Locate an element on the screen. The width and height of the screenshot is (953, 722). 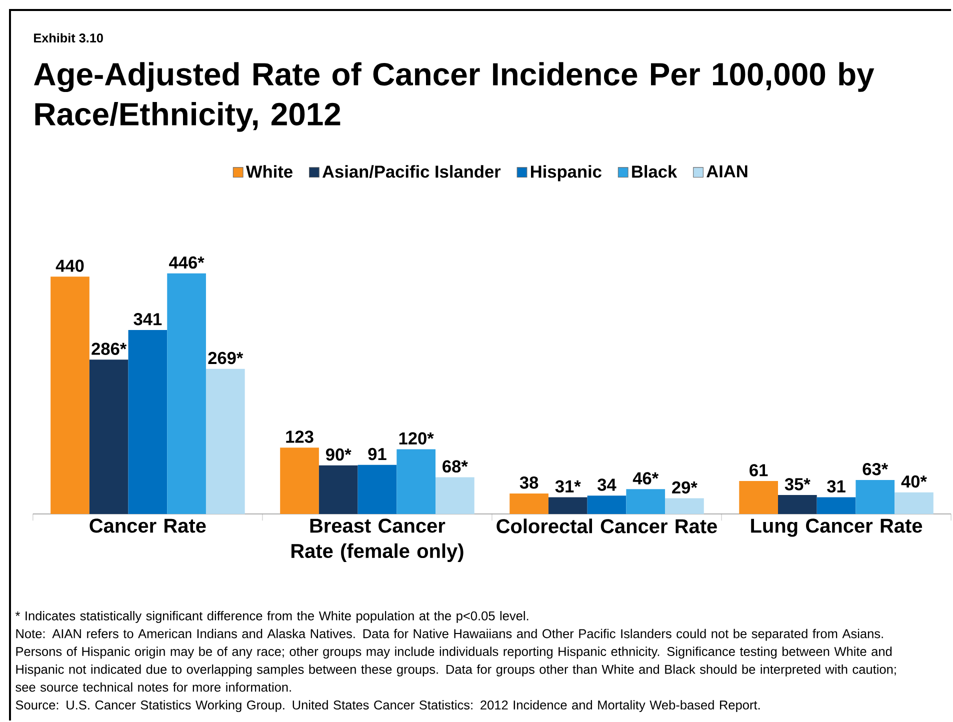
data-label: 286* is located at coordinates (109, 349).